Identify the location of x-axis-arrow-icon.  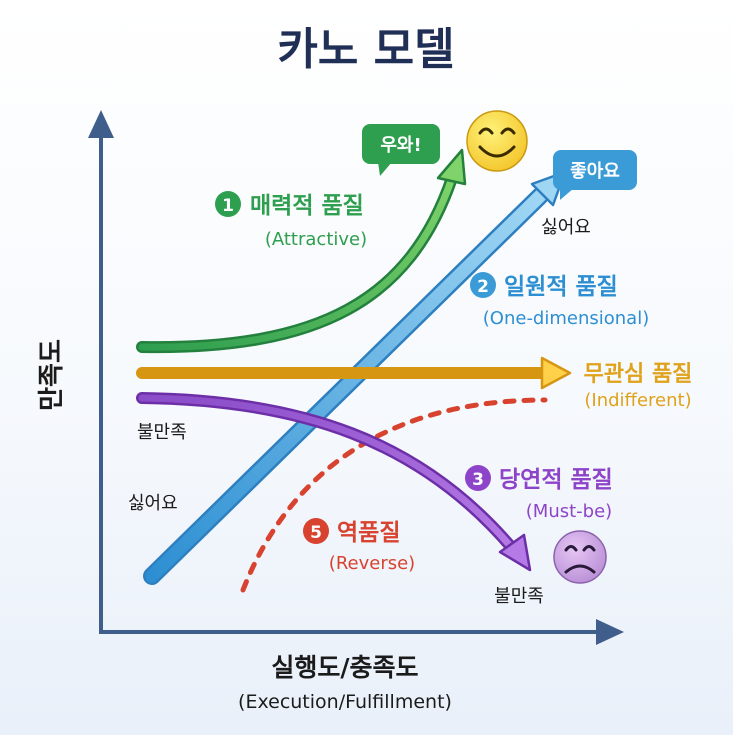
(610, 632).